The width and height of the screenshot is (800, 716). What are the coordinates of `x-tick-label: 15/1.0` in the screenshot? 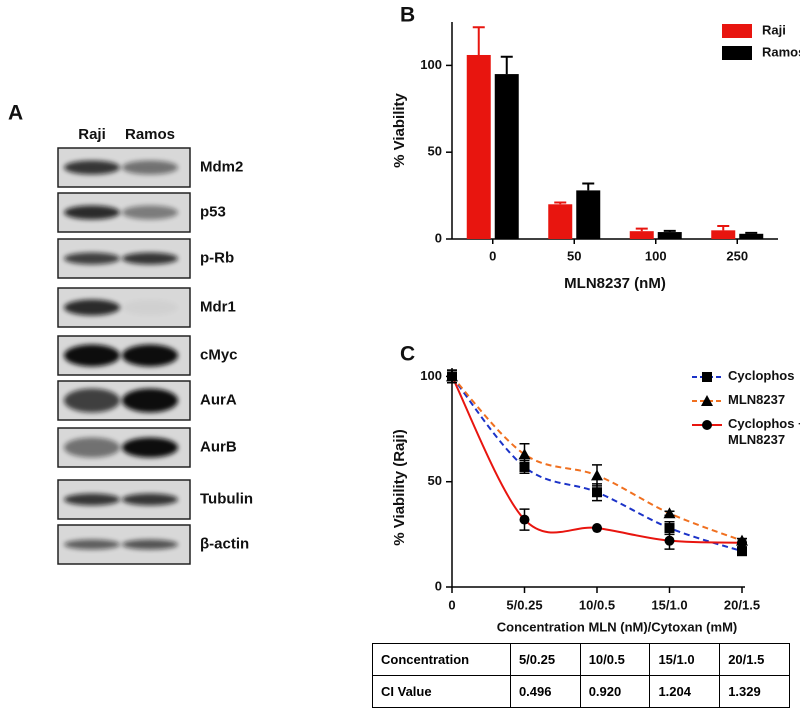 It's located at (669, 604).